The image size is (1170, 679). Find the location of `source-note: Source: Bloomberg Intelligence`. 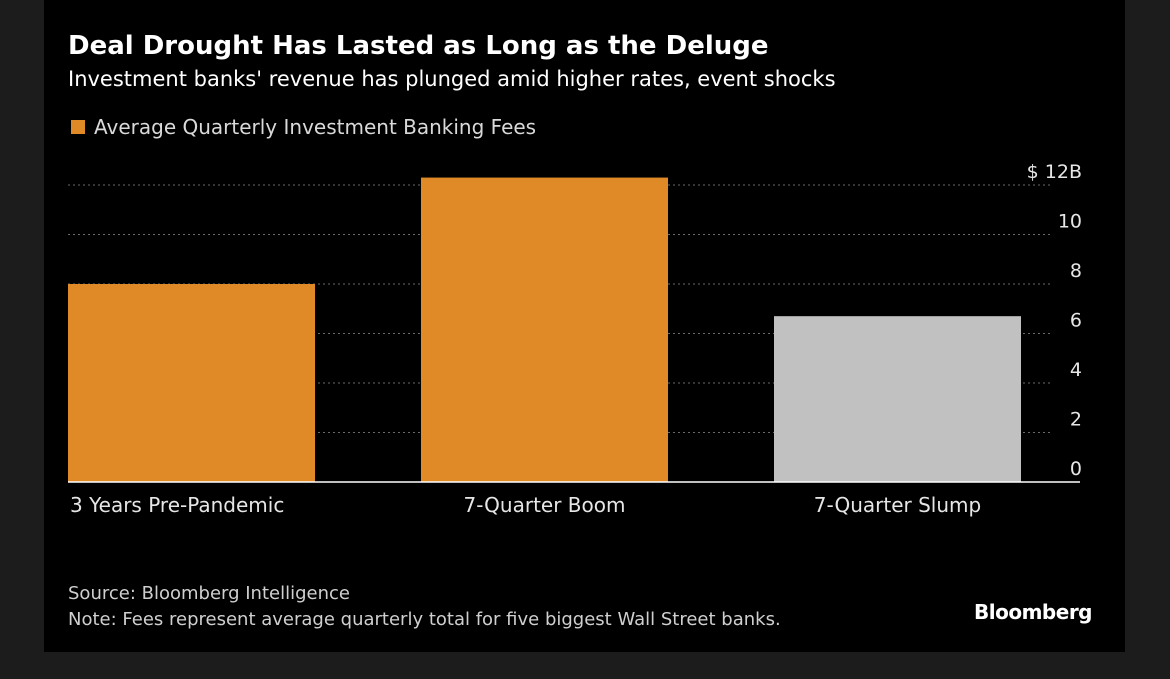

source-note: Source: Bloomberg Intelligence is located at coordinates (209, 593).